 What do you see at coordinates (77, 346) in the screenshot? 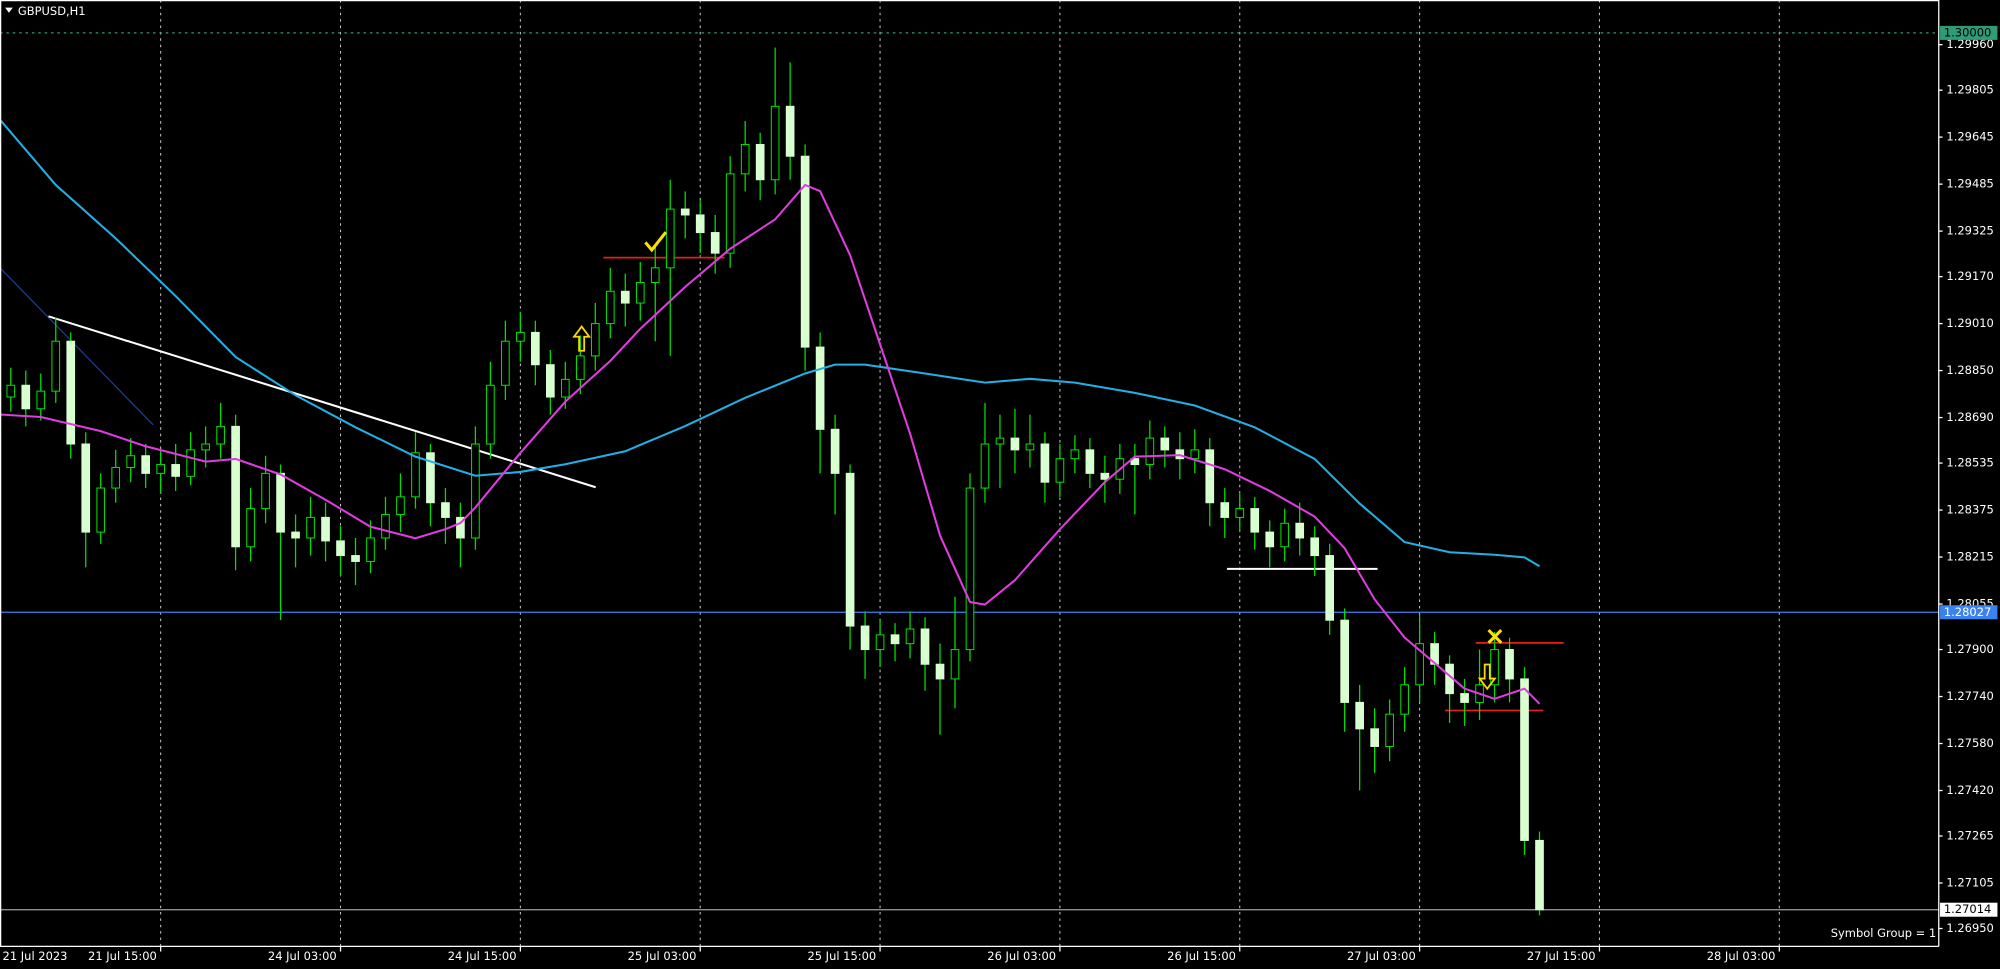
I see `trend-line` at bounding box center [77, 346].